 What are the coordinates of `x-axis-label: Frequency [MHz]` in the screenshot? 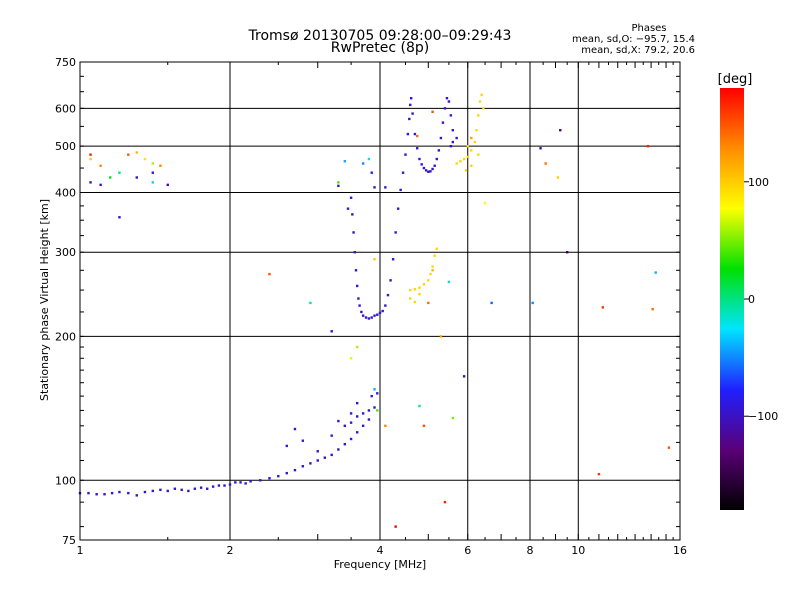 It's located at (380, 564).